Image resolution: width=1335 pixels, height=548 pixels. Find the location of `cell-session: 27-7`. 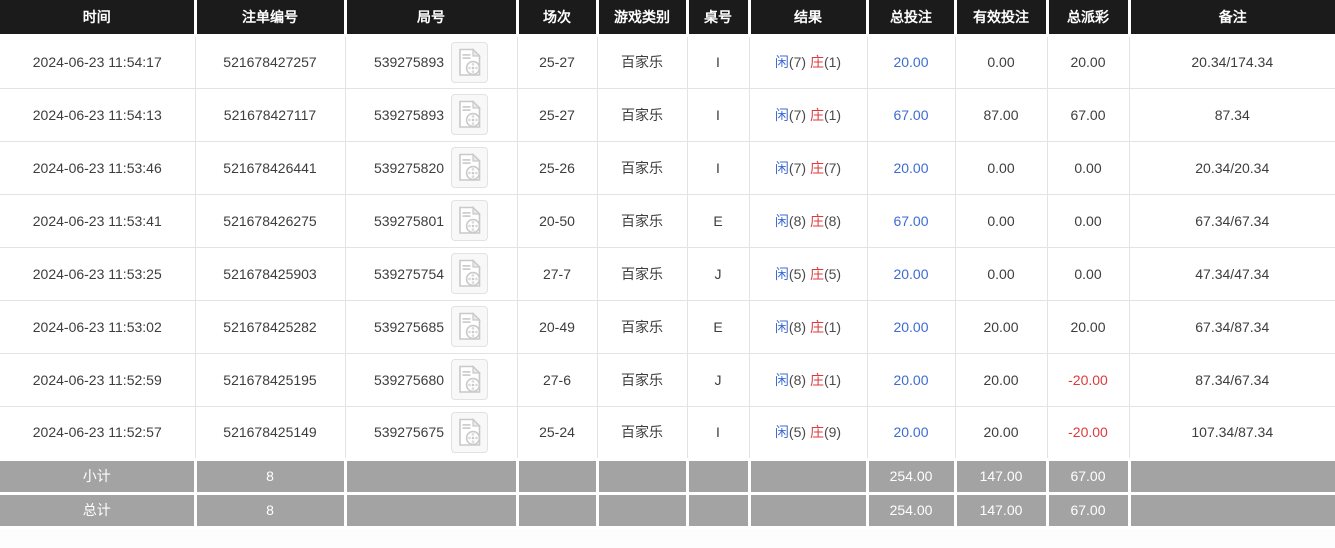

cell-session: 27-7 is located at coordinates (557, 273).